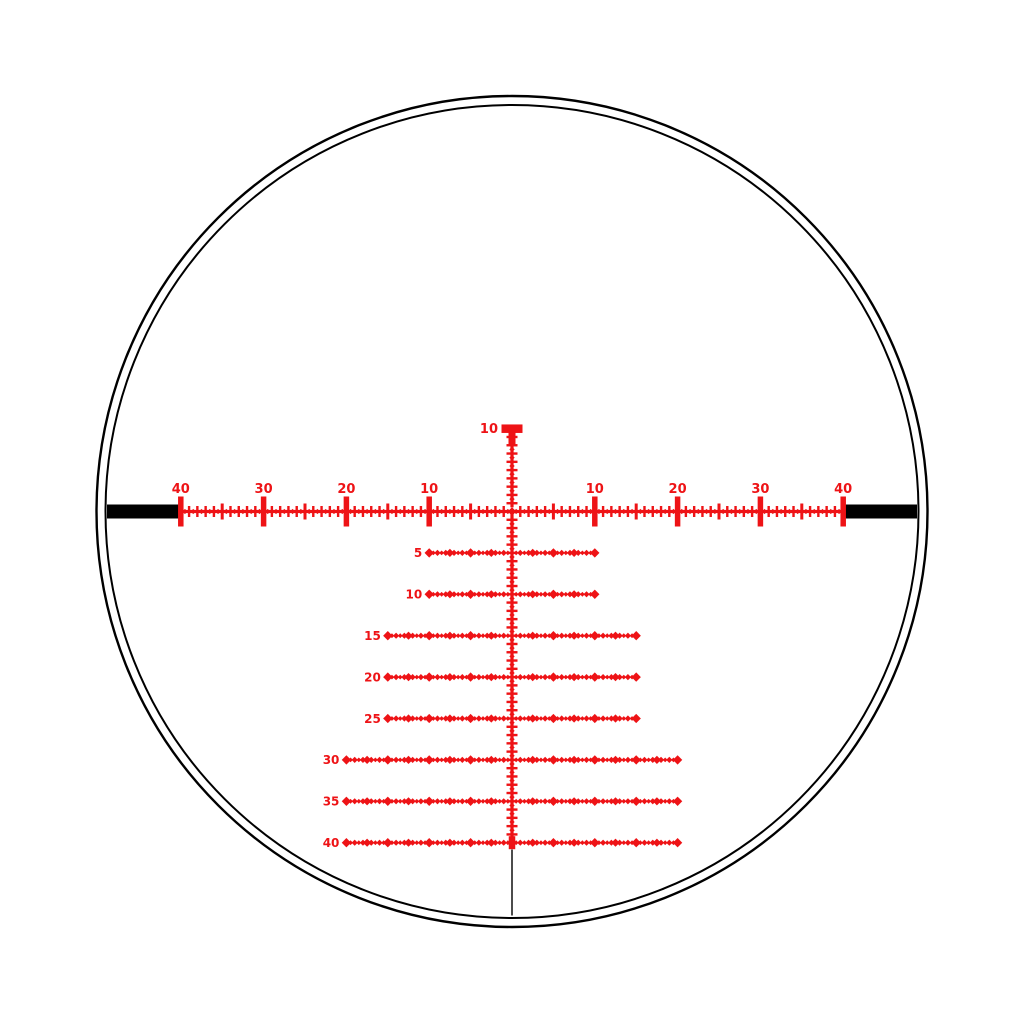 This screenshot has width=1024, height=1024. Describe the element at coordinates (595, 489) in the screenshot. I see `windage-label-right-10: 10` at that location.